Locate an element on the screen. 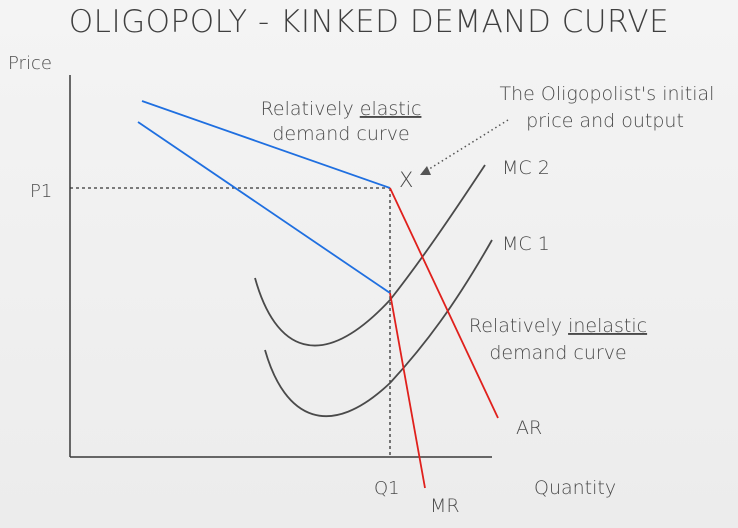  inelastic-label: Relatively inelastic is located at coordinates (558, 326).